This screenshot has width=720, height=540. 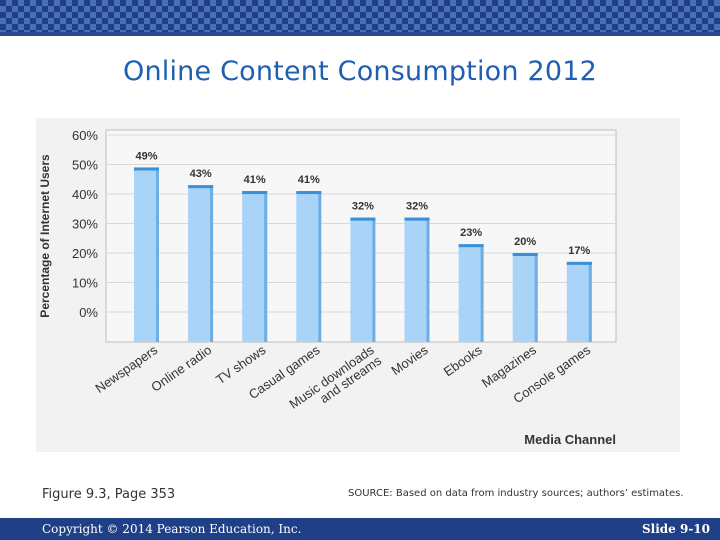 What do you see at coordinates (570, 439) in the screenshot?
I see `x-axis-label: Media Channel` at bounding box center [570, 439].